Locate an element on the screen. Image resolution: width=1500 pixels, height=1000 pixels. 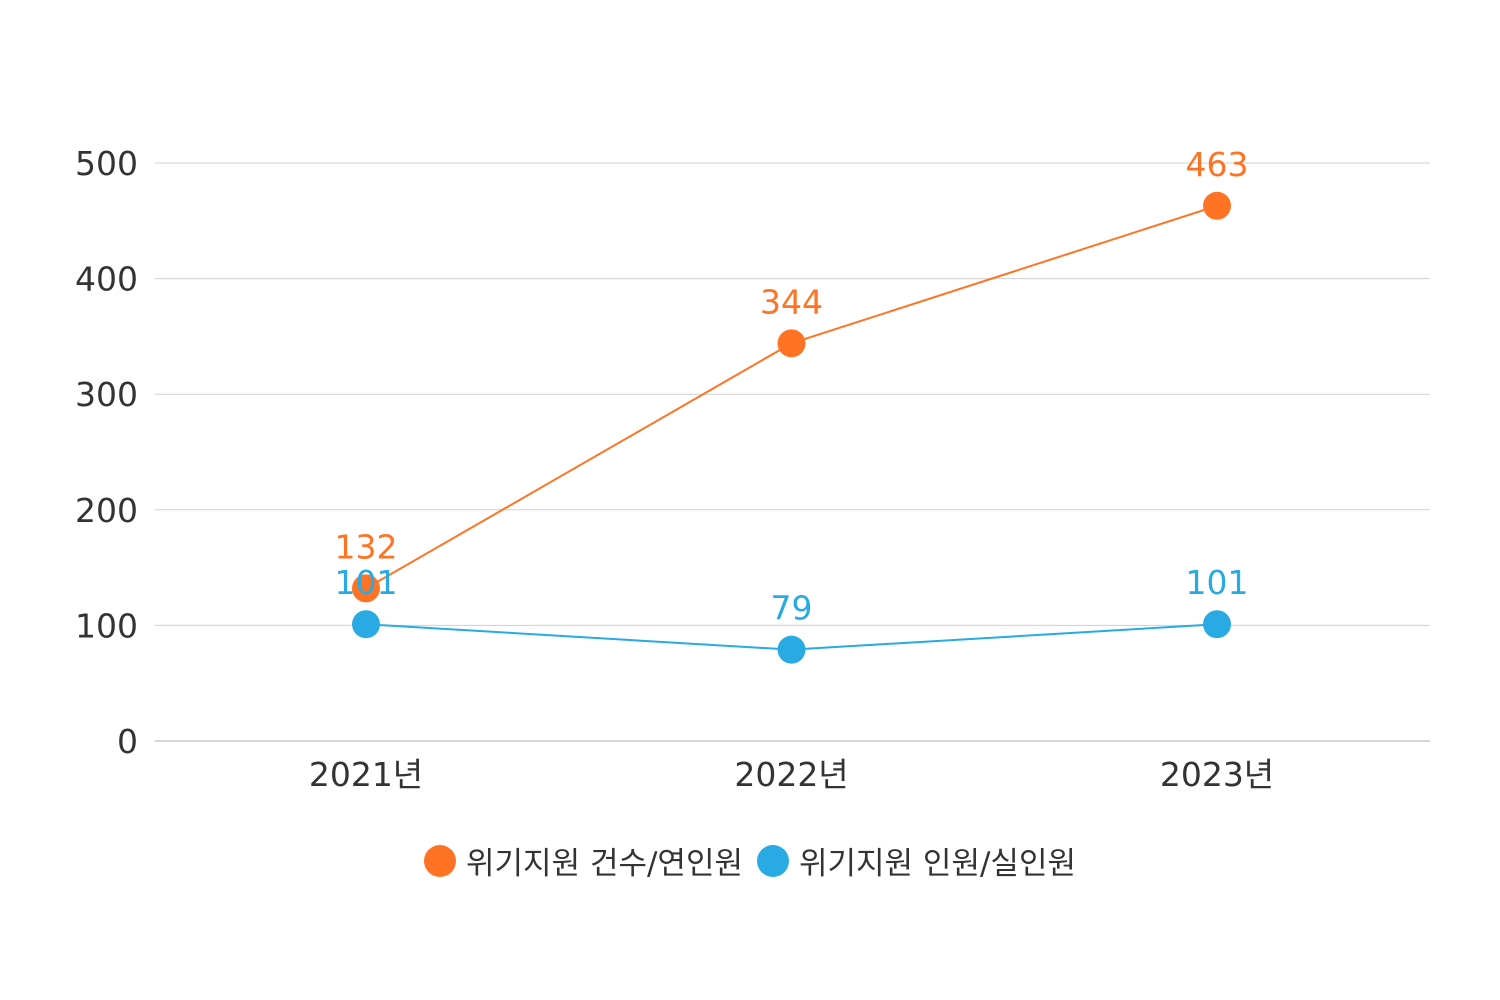
legend: 위기지원 건수/연인원 위기지원 인원/실인원 is located at coordinates (750, 860).